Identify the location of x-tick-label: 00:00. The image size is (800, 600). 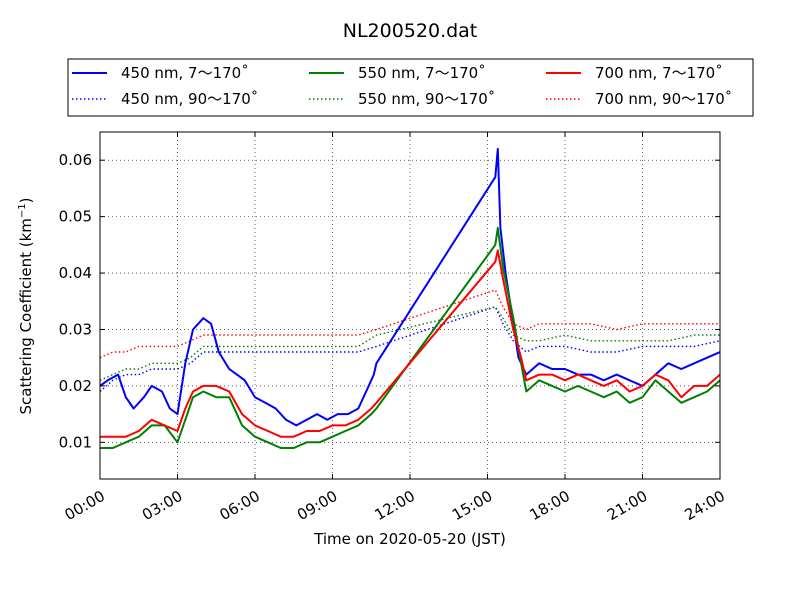
(85, 505).